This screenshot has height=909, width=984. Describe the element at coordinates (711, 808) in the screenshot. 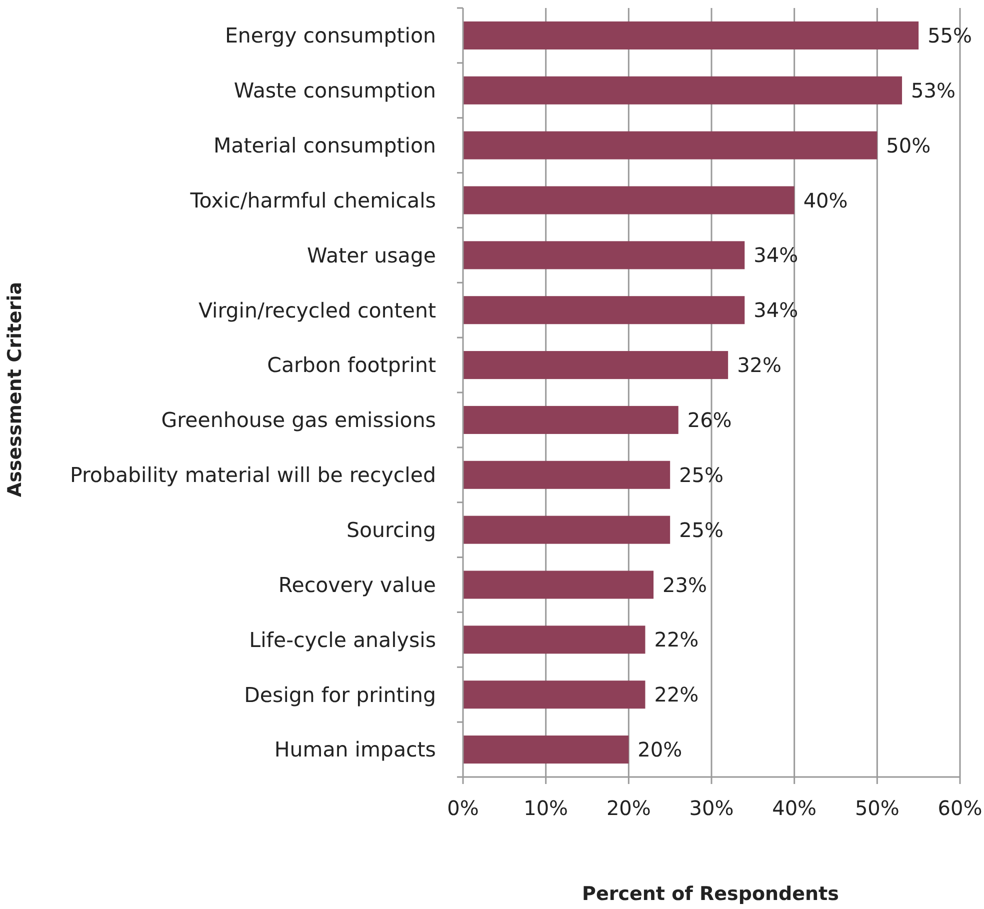

I see `x-tick-label: 30%` at that location.